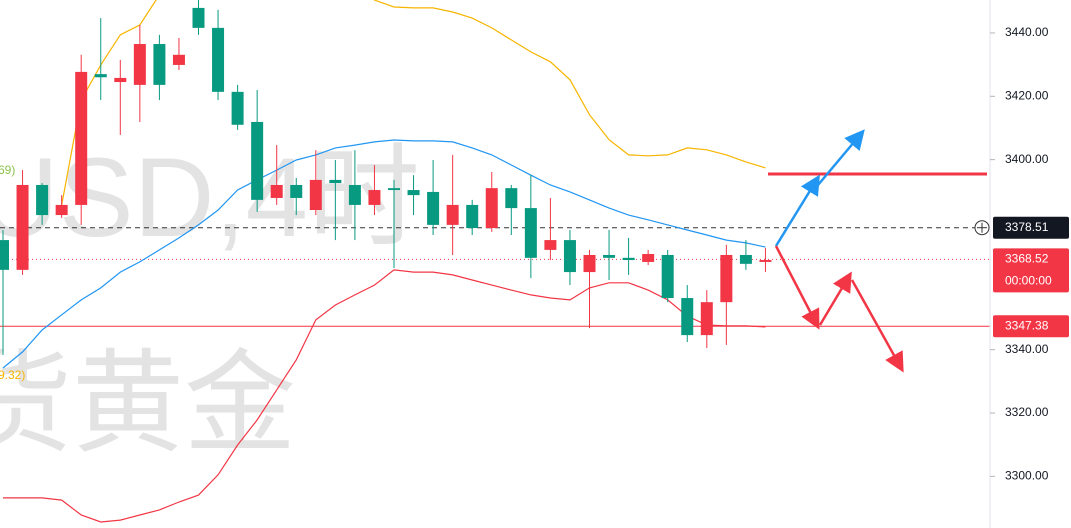 This screenshot has height=528, width=1071. I want to click on price-tag-label: 3378.51, so click(1027, 227).